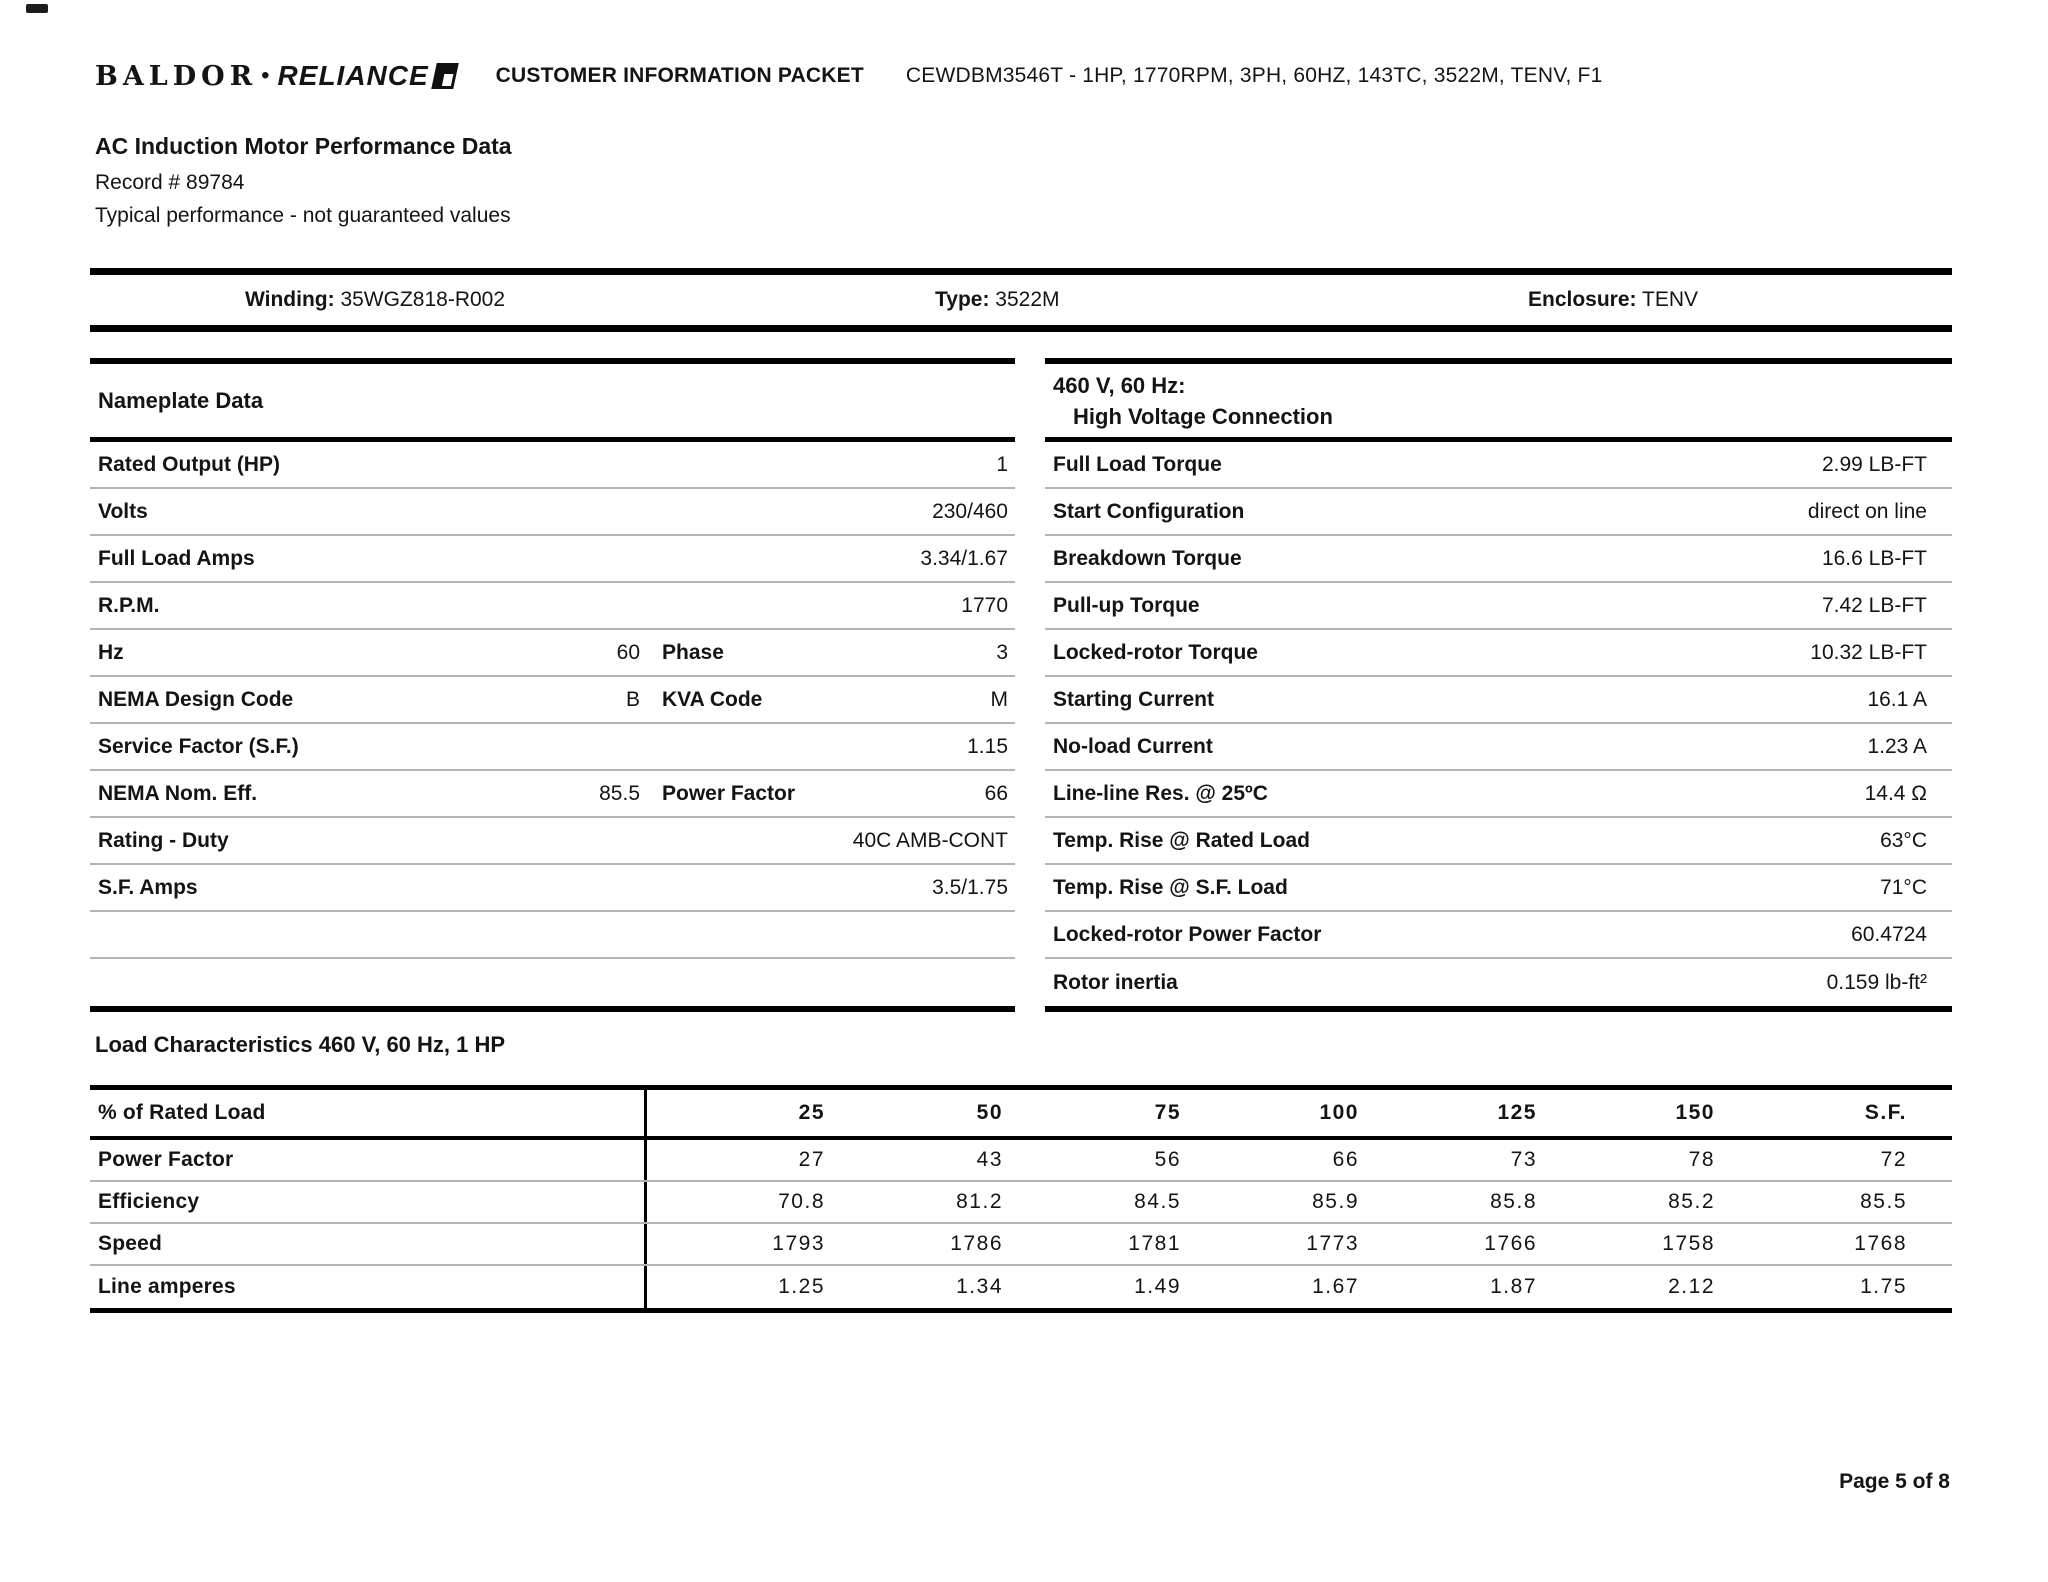 The width and height of the screenshot is (2048, 1582). What do you see at coordinates (423, 299) in the screenshot?
I see `winding-value: 35WGZ818-R002` at bounding box center [423, 299].